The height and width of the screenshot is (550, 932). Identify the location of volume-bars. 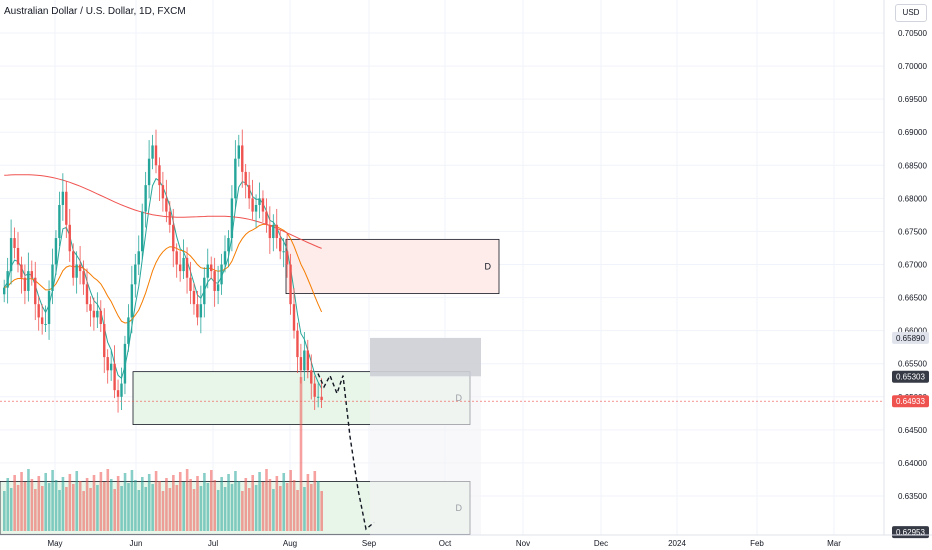
(163, 454).